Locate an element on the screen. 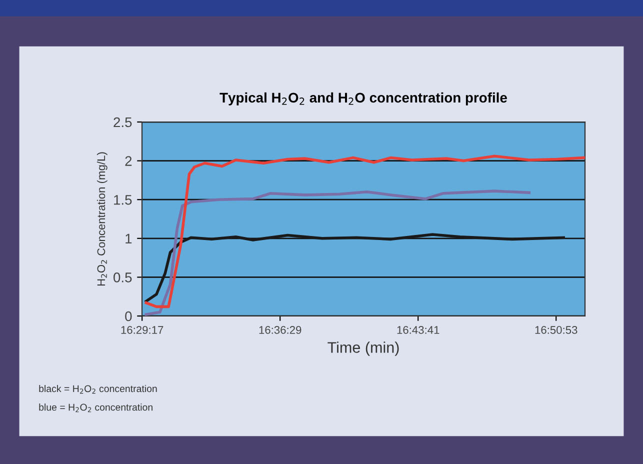 The width and height of the screenshot is (643, 464). y-tick-label: 2 is located at coordinates (128, 161).